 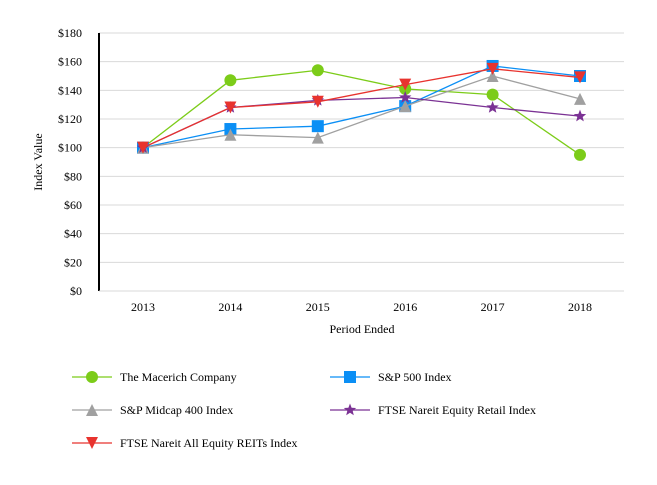 What do you see at coordinates (70, 148) in the screenshot?
I see `y-tick-label: $100` at bounding box center [70, 148].